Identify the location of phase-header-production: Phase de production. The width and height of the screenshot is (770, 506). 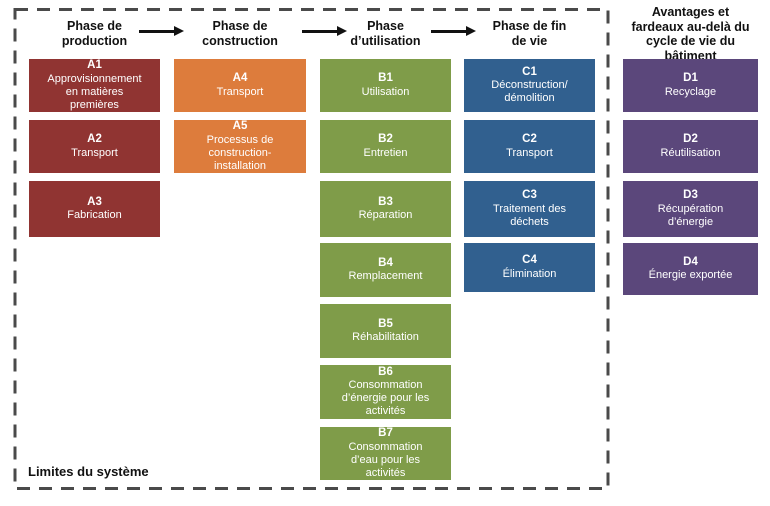
(94, 33).